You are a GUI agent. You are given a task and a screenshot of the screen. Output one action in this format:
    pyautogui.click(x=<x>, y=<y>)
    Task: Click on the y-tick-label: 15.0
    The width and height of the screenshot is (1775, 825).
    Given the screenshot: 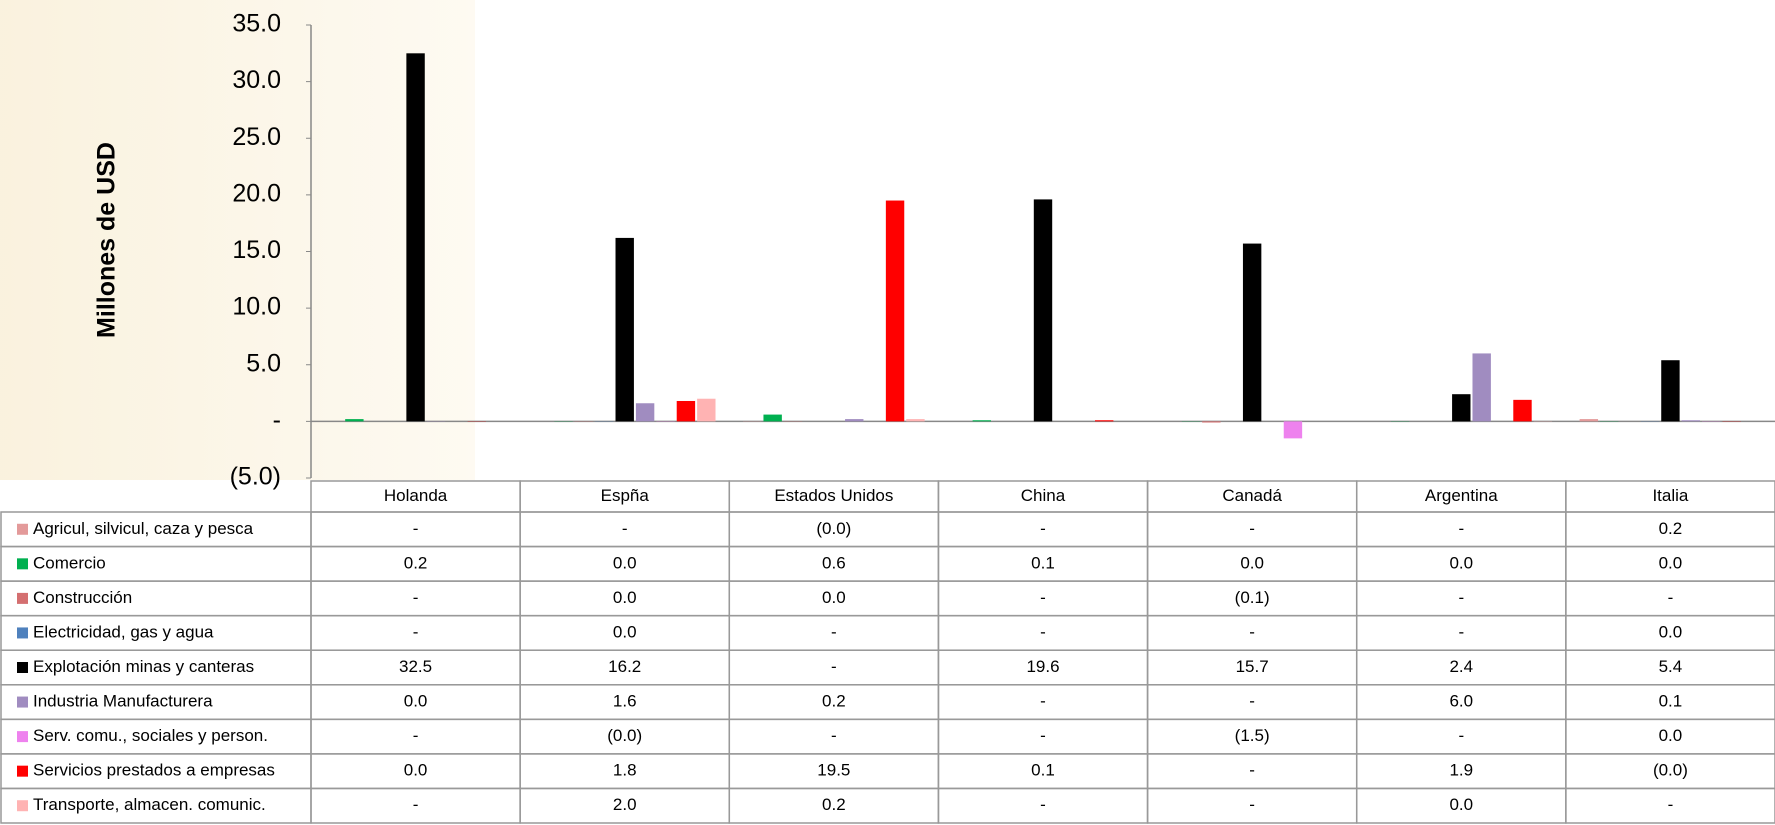 What is the action you would take?
    pyautogui.click(x=256, y=250)
    